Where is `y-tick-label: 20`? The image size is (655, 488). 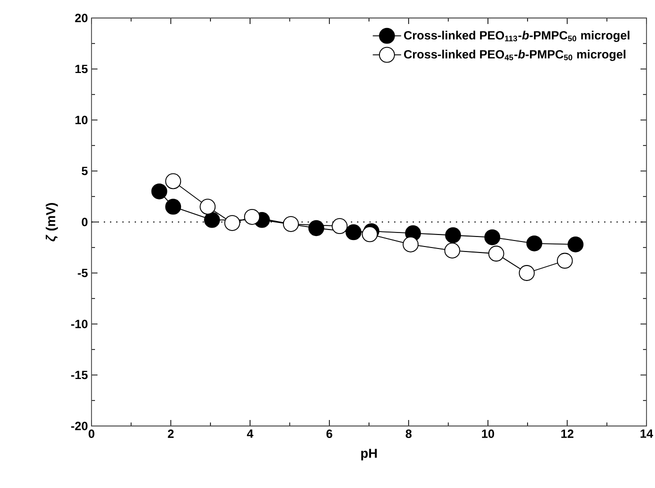
y-tick-label: 20 is located at coordinates (81, 18).